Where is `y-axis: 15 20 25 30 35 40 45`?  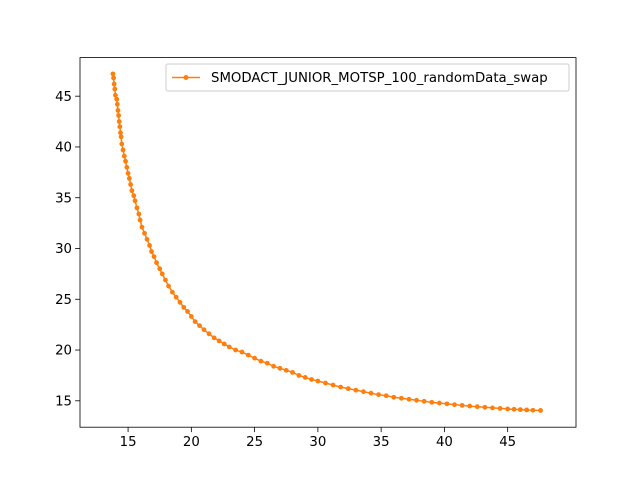 y-axis: 15 20 25 30 35 40 45 is located at coordinates (67, 250).